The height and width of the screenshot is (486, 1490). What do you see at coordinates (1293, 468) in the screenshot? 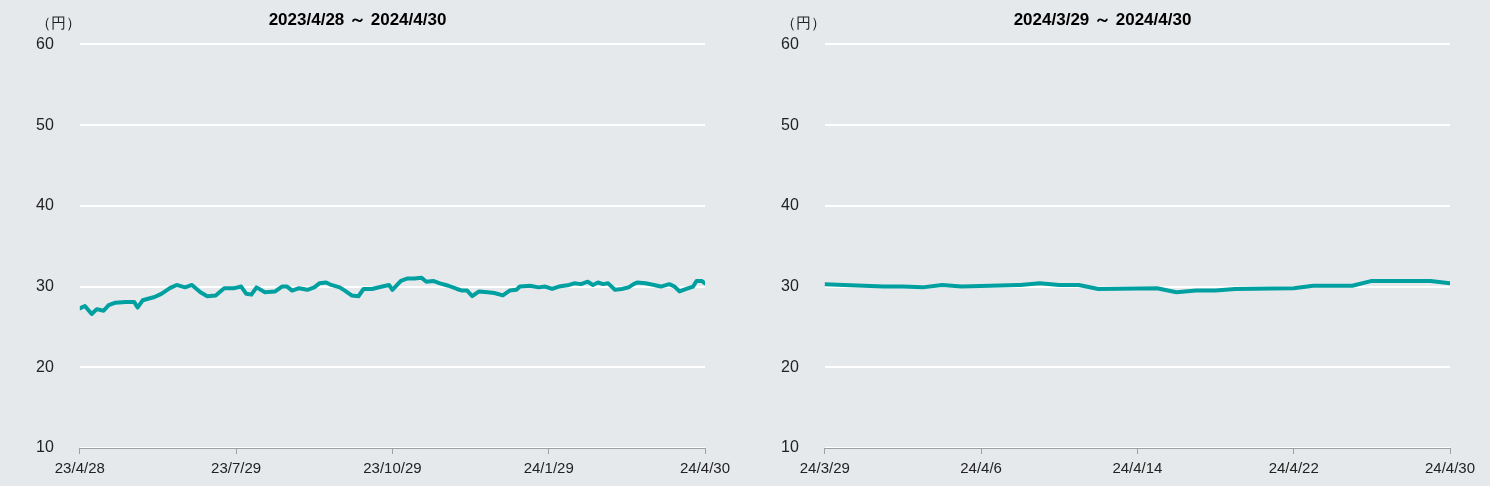
I see `x-tick-label: 24/4/22` at bounding box center [1293, 468].